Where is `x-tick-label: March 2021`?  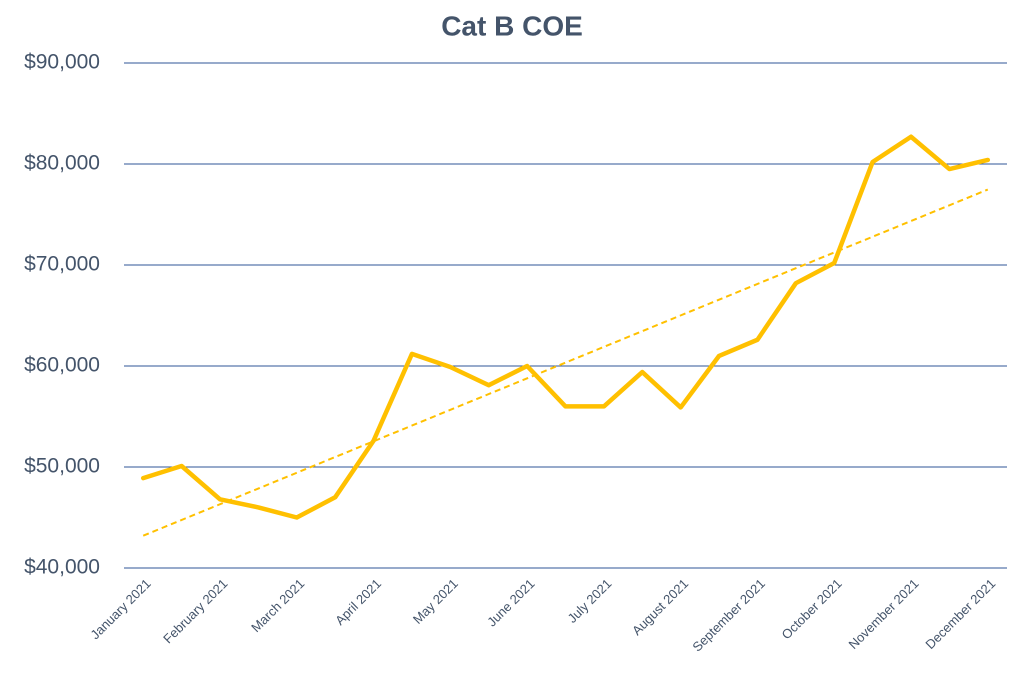
x-tick-label: March 2021 is located at coordinates (277, 605).